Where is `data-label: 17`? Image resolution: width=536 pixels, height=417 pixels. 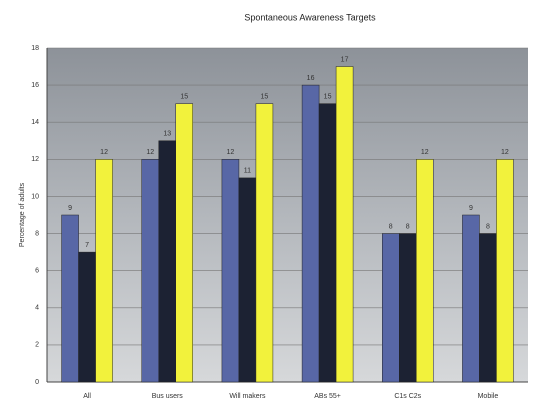 data-label: 17 is located at coordinates (345, 59).